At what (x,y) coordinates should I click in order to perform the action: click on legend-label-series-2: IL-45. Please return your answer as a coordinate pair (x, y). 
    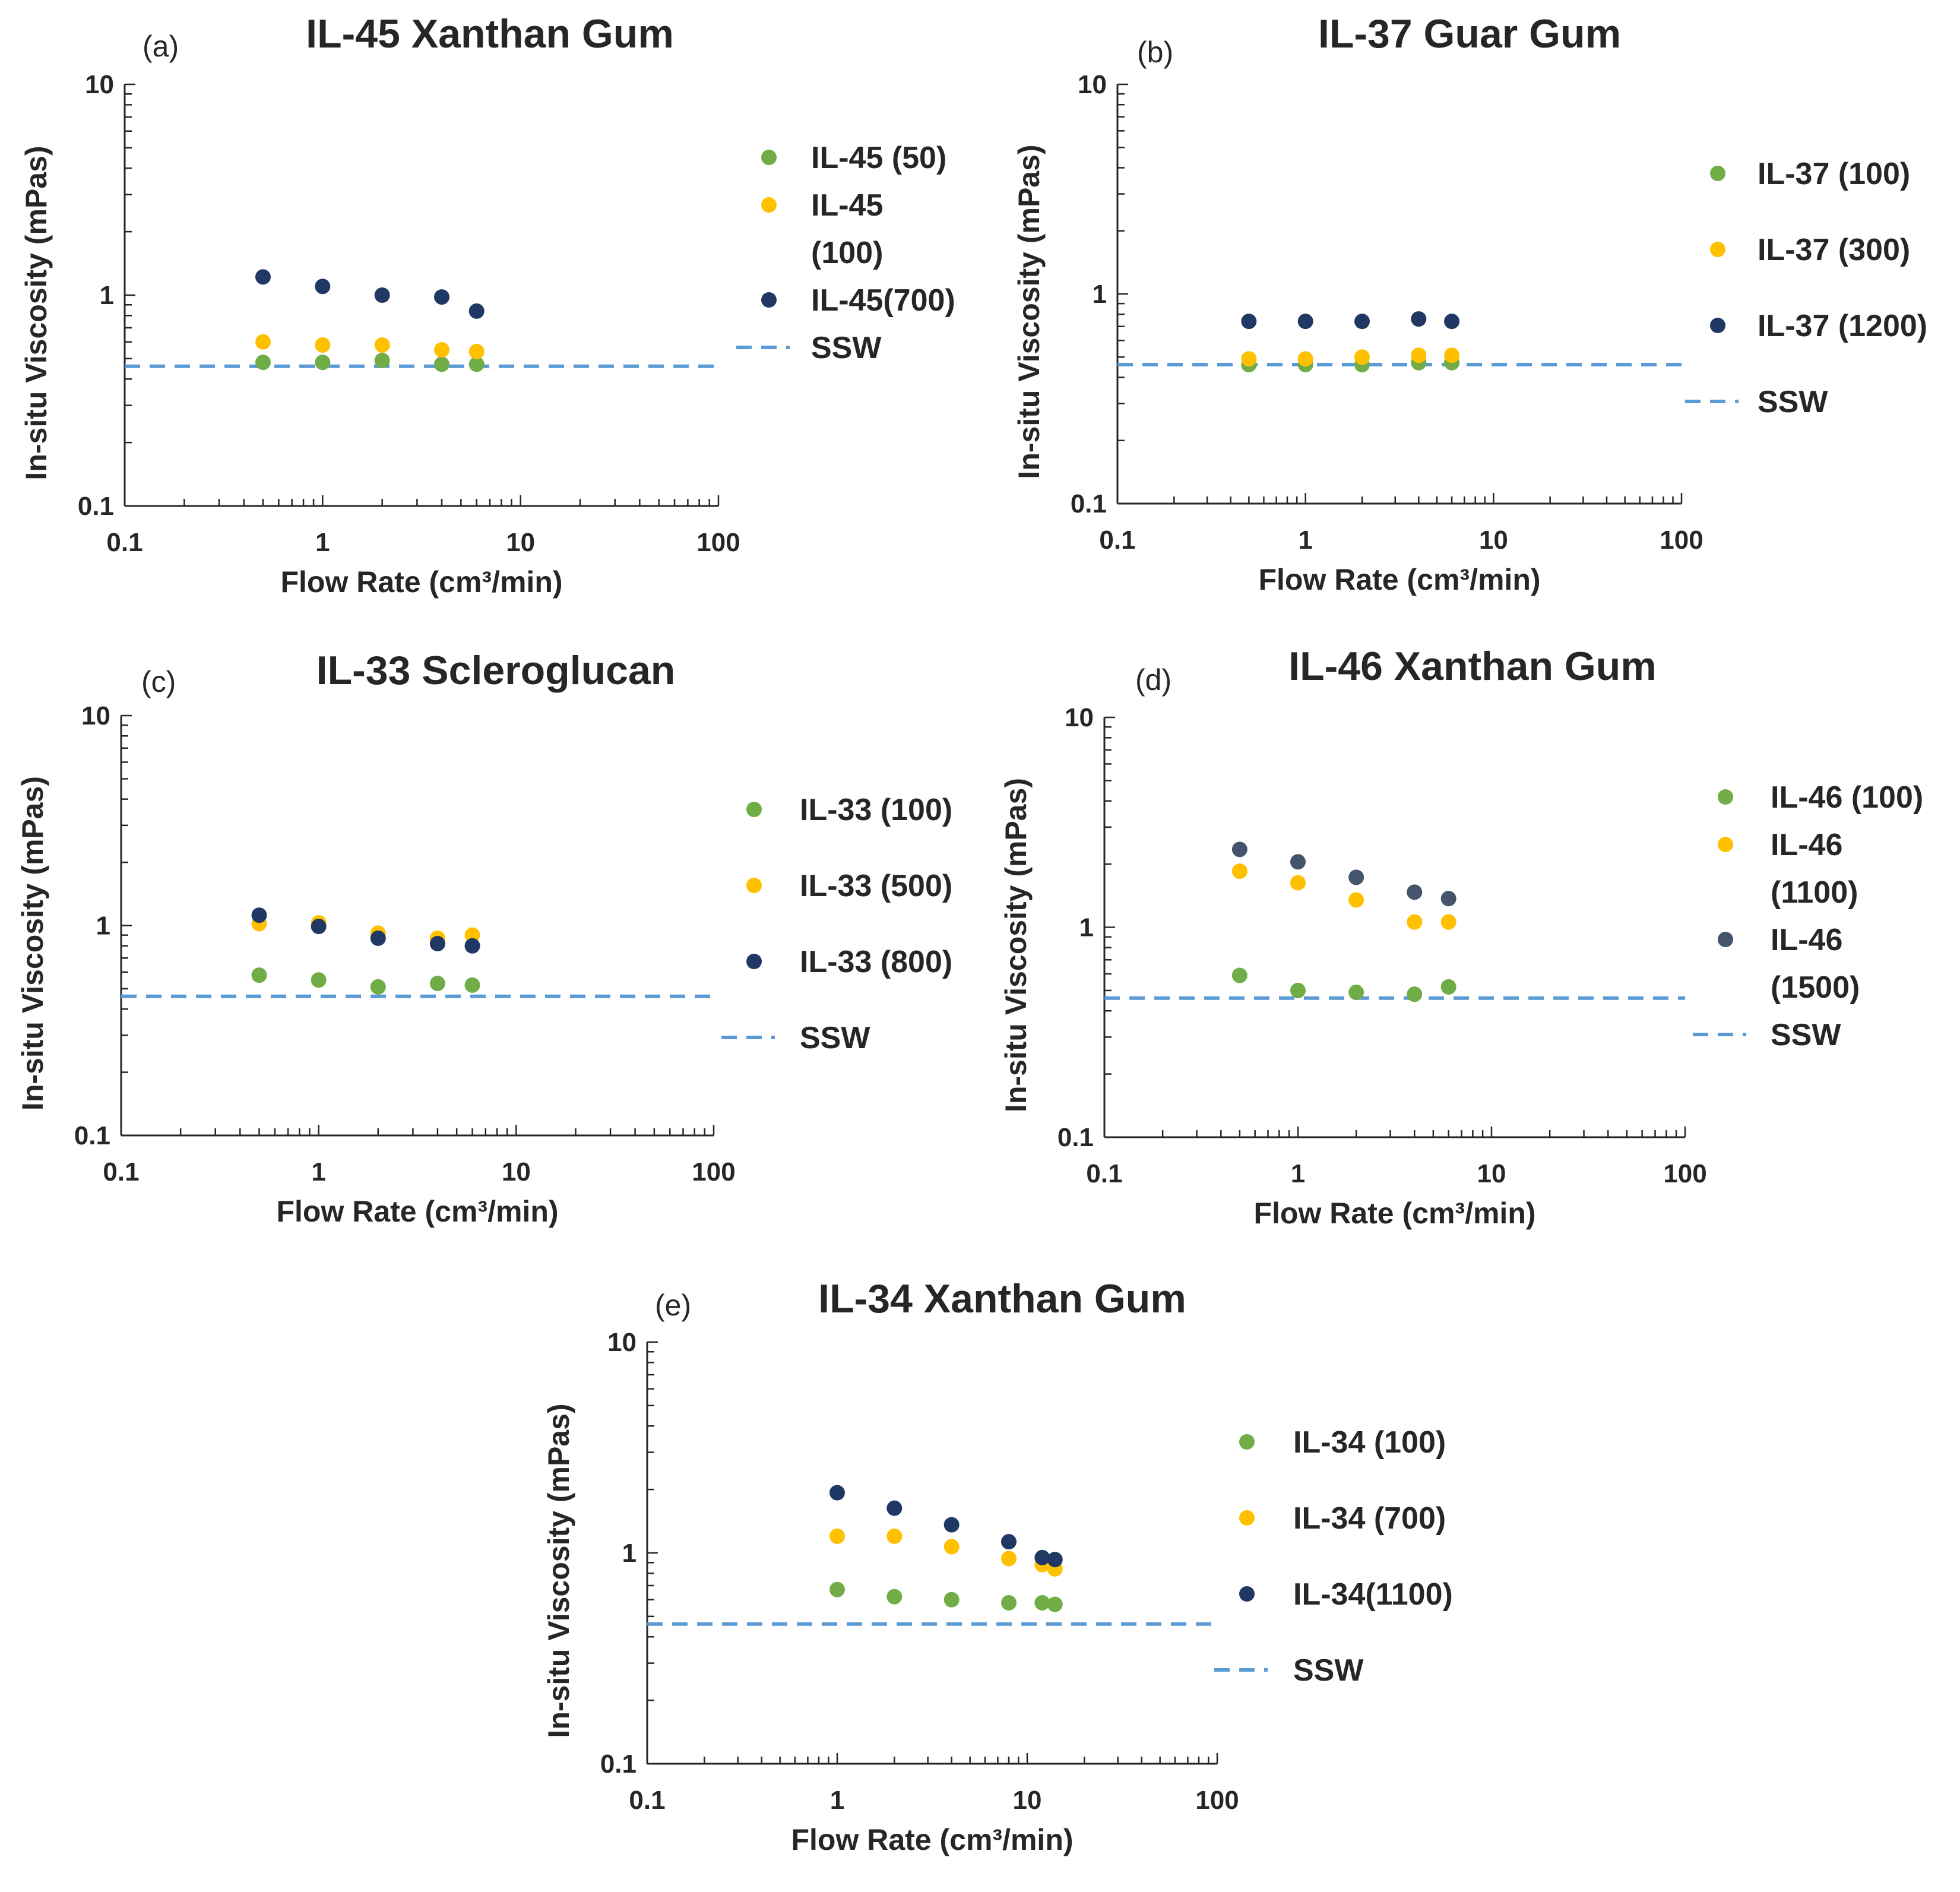
    Looking at the image, I should click on (847, 206).